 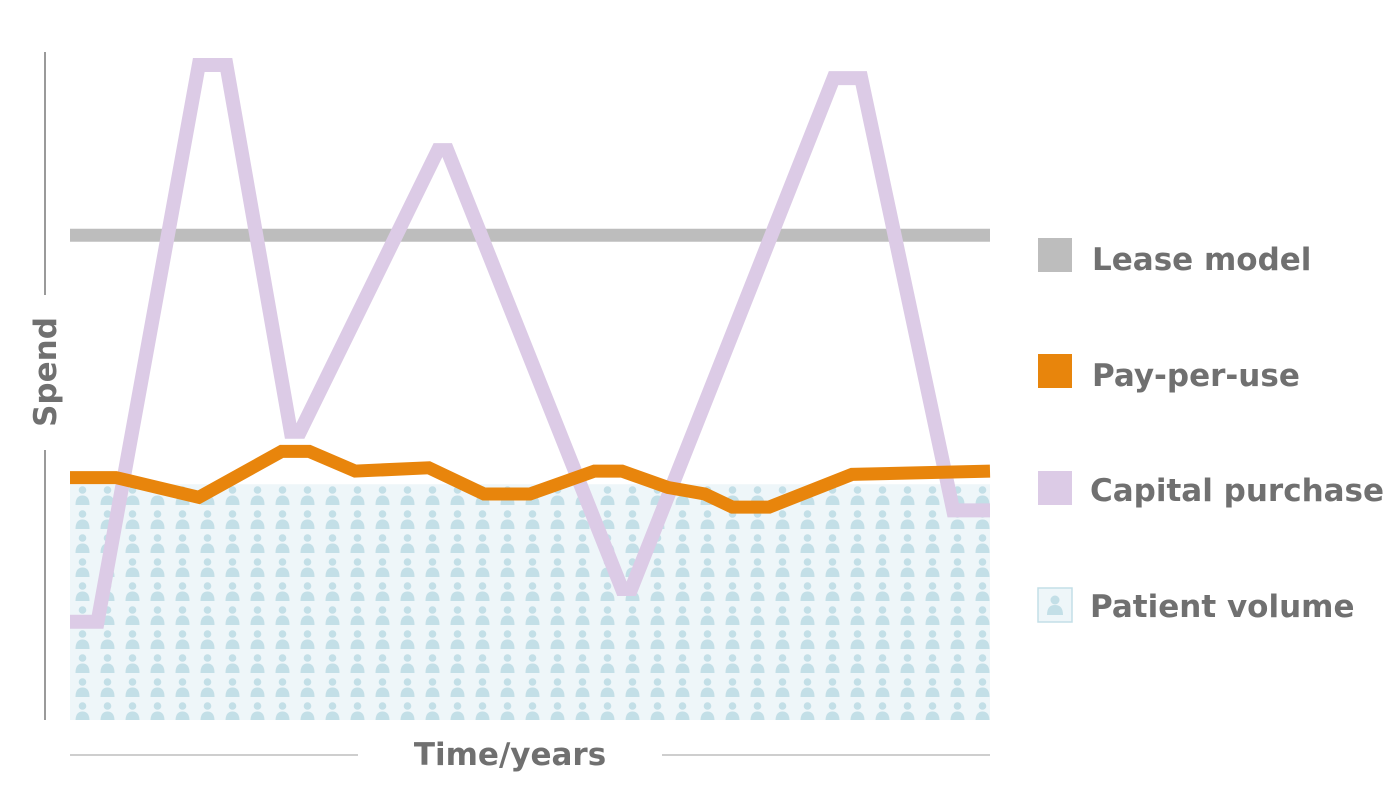 I want to click on legend-item-pay-per-use: Pay-per-use, so click(x=1169, y=374).